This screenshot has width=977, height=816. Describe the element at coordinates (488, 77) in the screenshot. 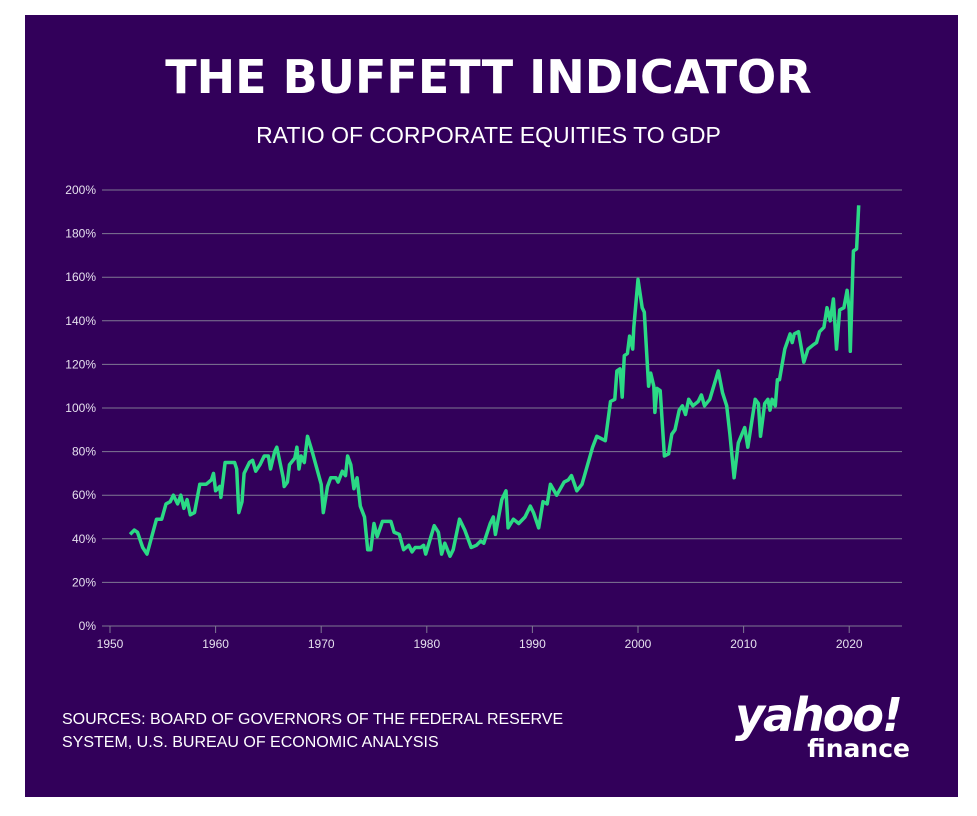

I see `chart-title: THE BUFFETT INDICATOR` at that location.